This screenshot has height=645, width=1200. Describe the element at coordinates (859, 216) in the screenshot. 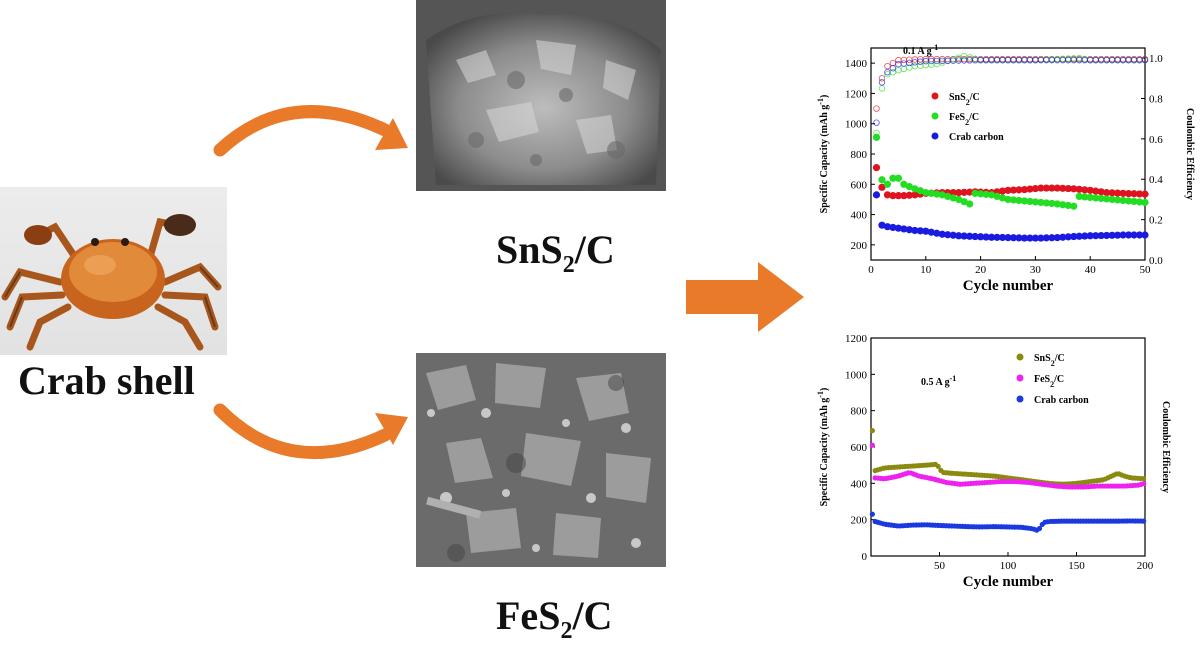

I see `y-tick-label: 400` at that location.